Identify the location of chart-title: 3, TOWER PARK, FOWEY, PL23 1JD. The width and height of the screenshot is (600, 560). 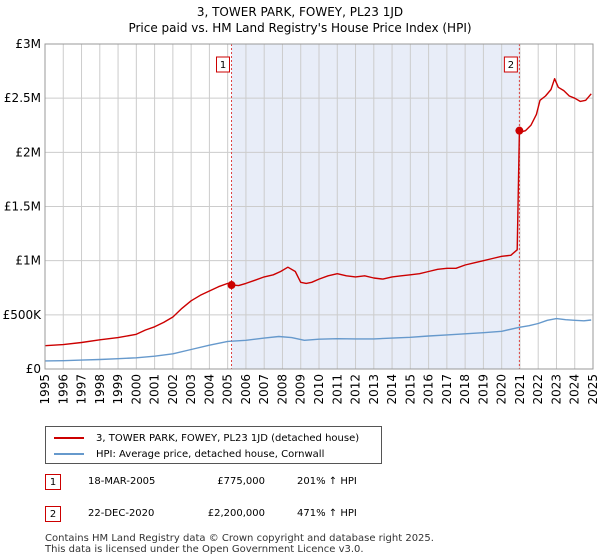
(300, 12).